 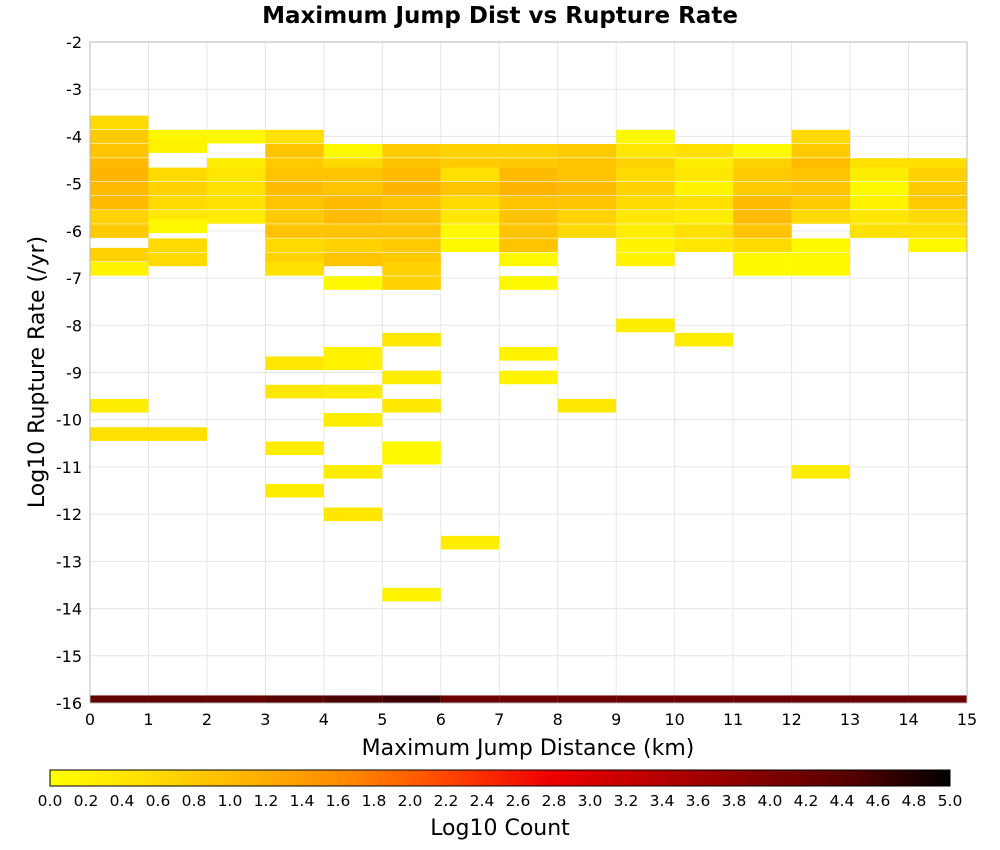 What do you see at coordinates (500, 828) in the screenshot?
I see `colorbar-label: Log10 Count` at bounding box center [500, 828].